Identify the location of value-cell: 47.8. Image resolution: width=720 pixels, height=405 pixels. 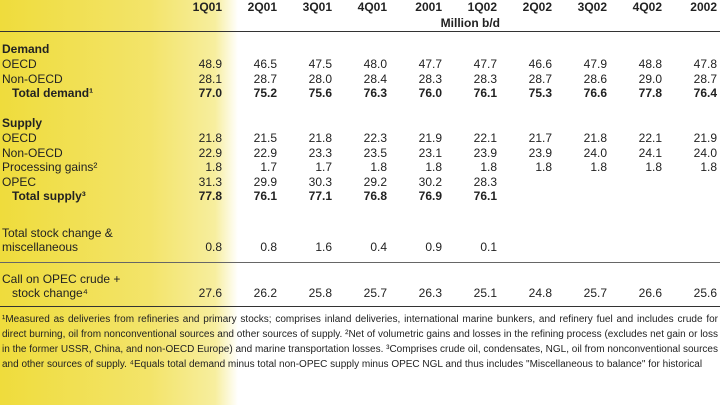
(705, 64).